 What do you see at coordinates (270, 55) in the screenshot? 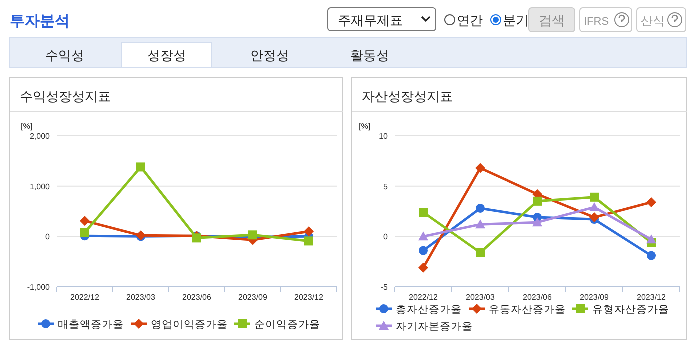
I see `text: 안정성` at bounding box center [270, 55].